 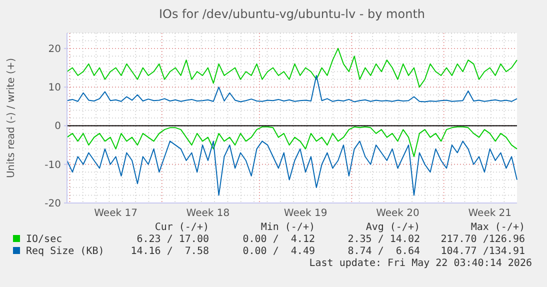 What do you see at coordinates (420, 263) in the screenshot?
I see `text: Last update: Fri May 22 03:40:14 2026` at bounding box center [420, 263].